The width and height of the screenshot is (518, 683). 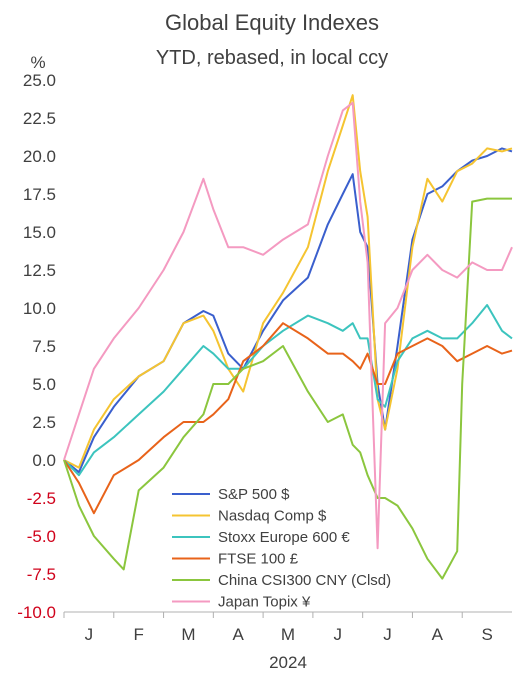 What do you see at coordinates (254, 494) in the screenshot?
I see `legend-label: S&P 500 $` at bounding box center [254, 494].